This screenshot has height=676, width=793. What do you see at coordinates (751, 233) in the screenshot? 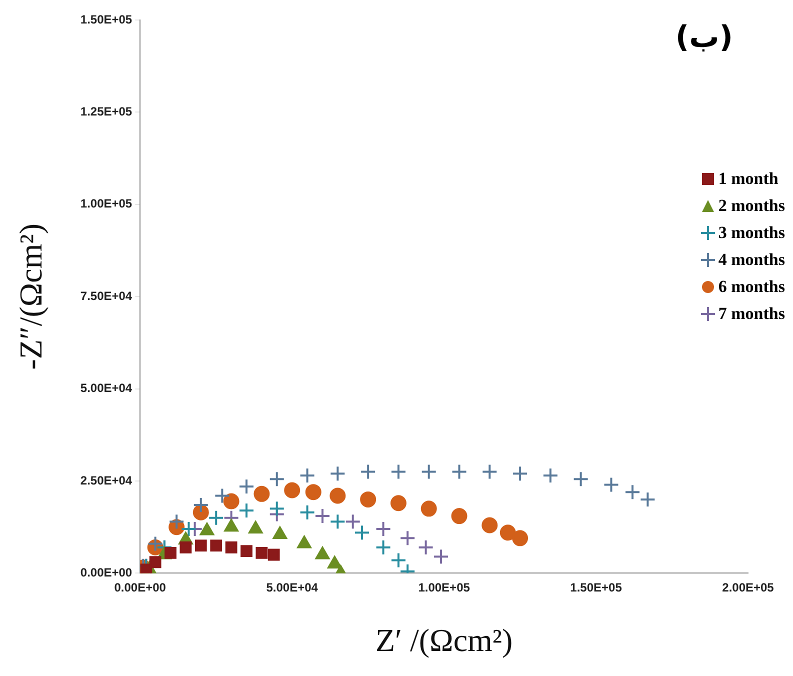
I see `legend-label: 3 months` at bounding box center [751, 233].